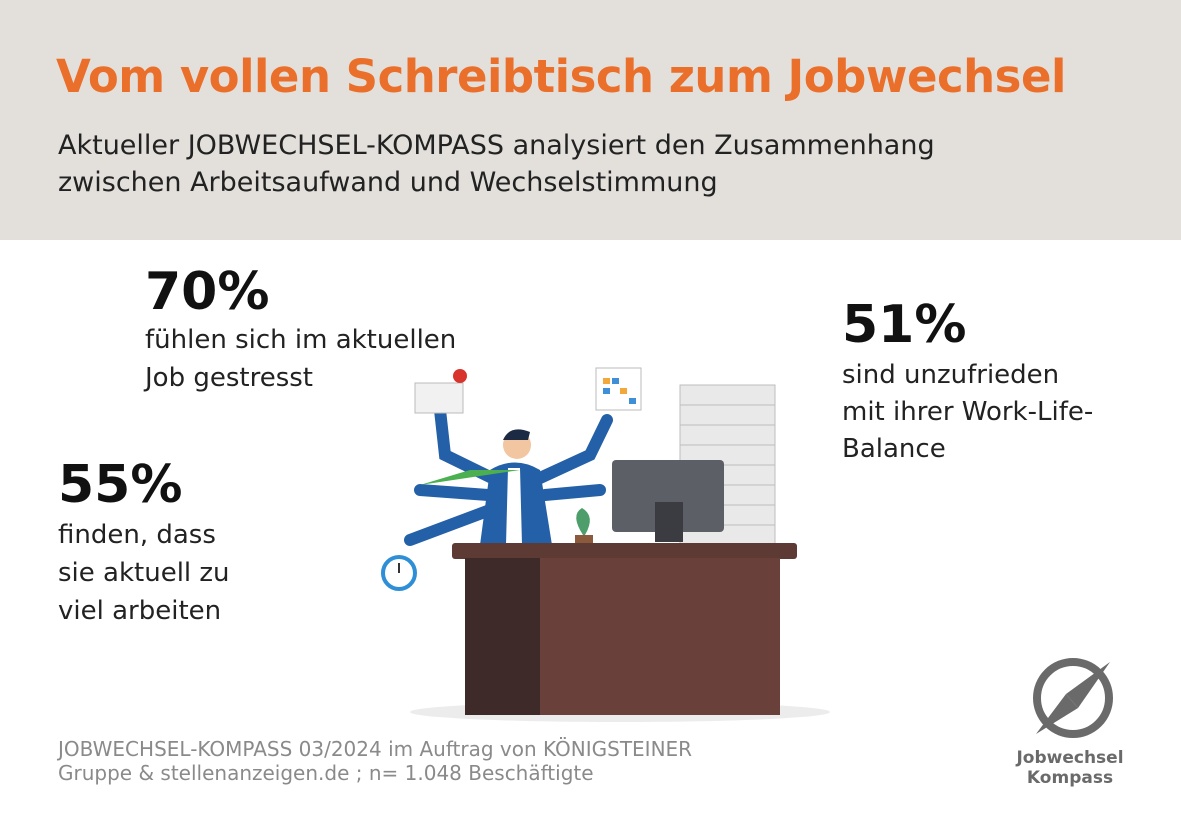 This screenshot has height=827, width=1181. What do you see at coordinates (301, 340) in the screenshot?
I see `stat-text: fühlen sich im aktuellen` at bounding box center [301, 340].